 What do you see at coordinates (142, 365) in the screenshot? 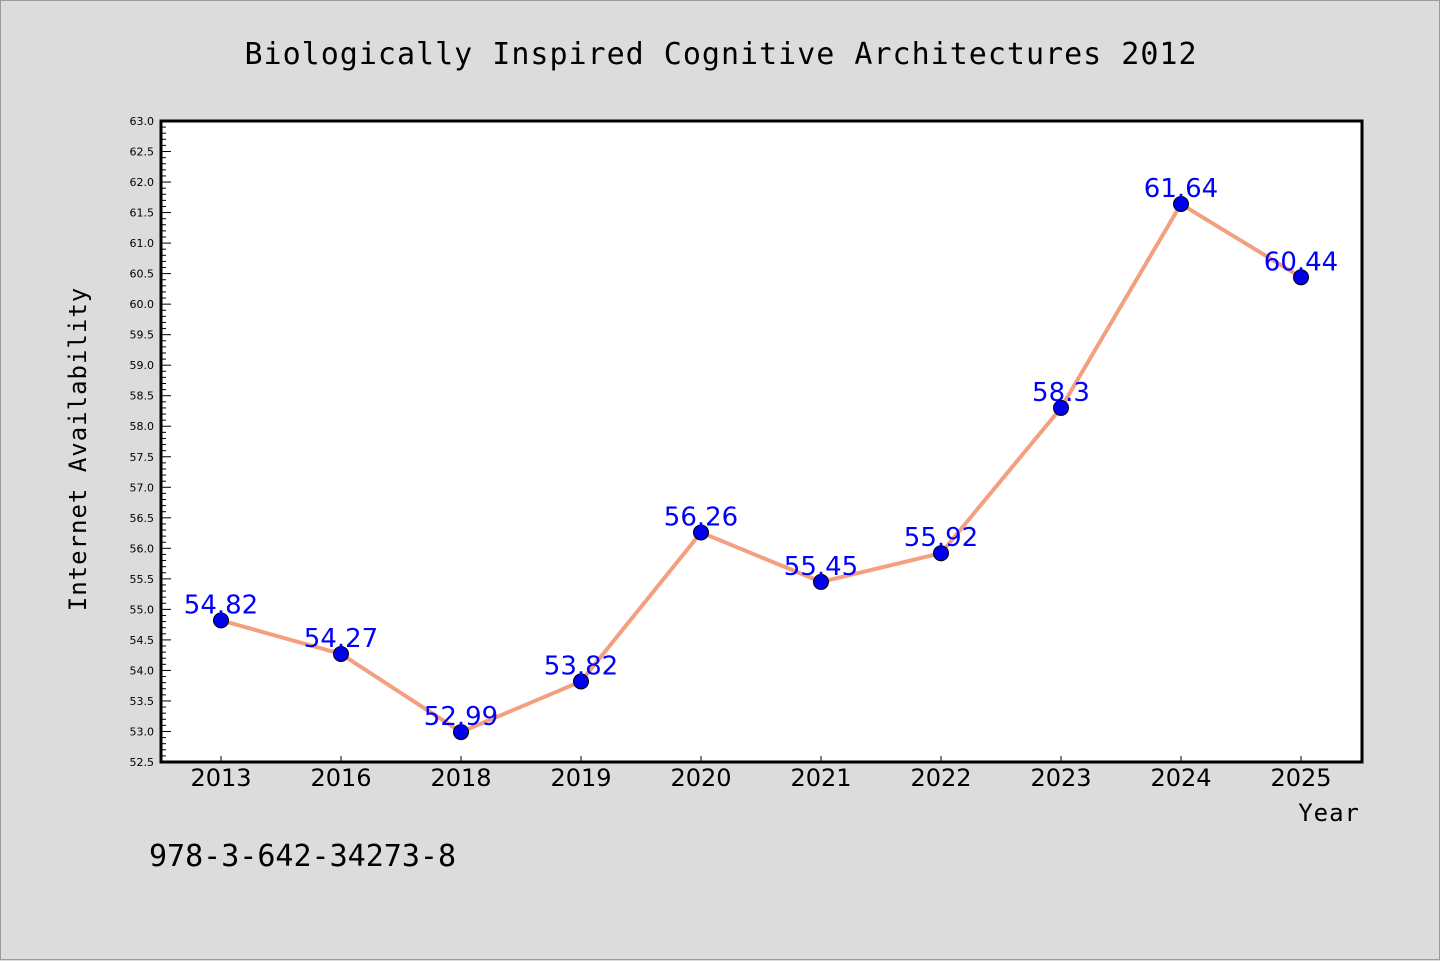
I see `y-tick-label: 59.0` at bounding box center [142, 365].